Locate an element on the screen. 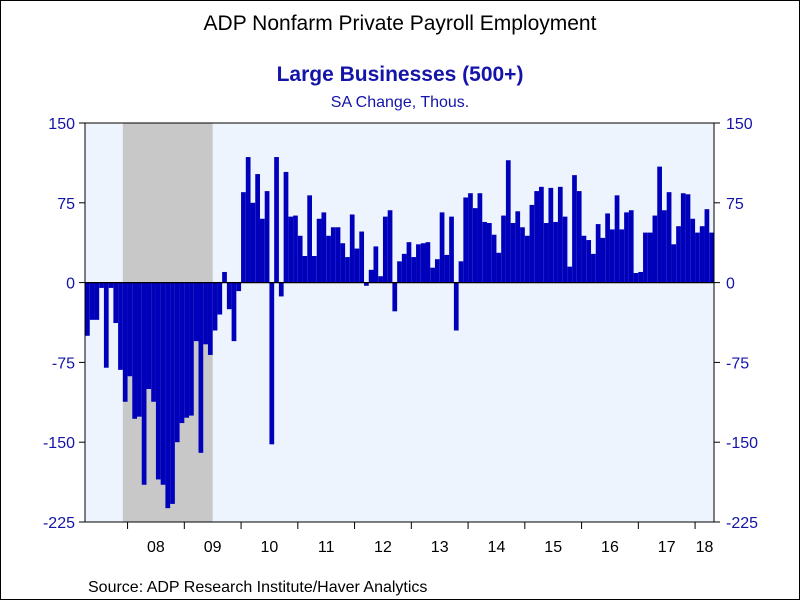 This screenshot has width=800, height=600. chart-title: Large Businesses (500+) is located at coordinates (400, 74).